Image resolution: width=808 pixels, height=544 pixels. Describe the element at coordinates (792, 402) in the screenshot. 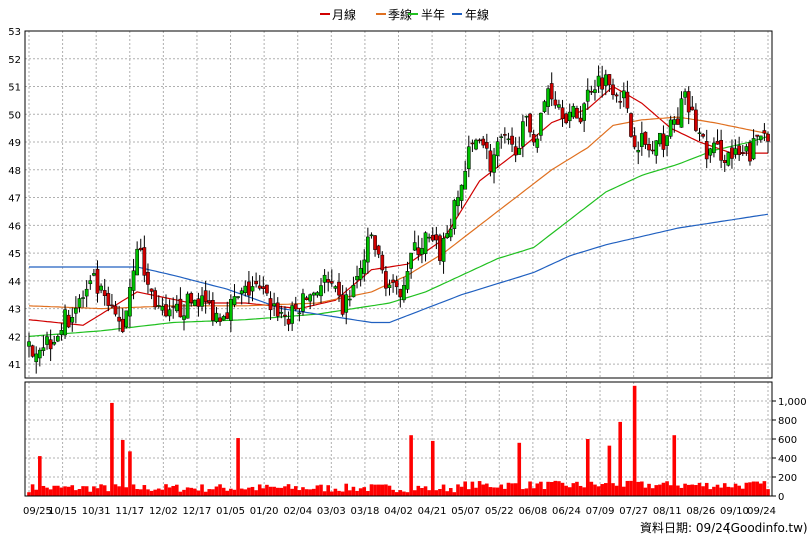

I see `volume-tick-label: 1,000` at that location.